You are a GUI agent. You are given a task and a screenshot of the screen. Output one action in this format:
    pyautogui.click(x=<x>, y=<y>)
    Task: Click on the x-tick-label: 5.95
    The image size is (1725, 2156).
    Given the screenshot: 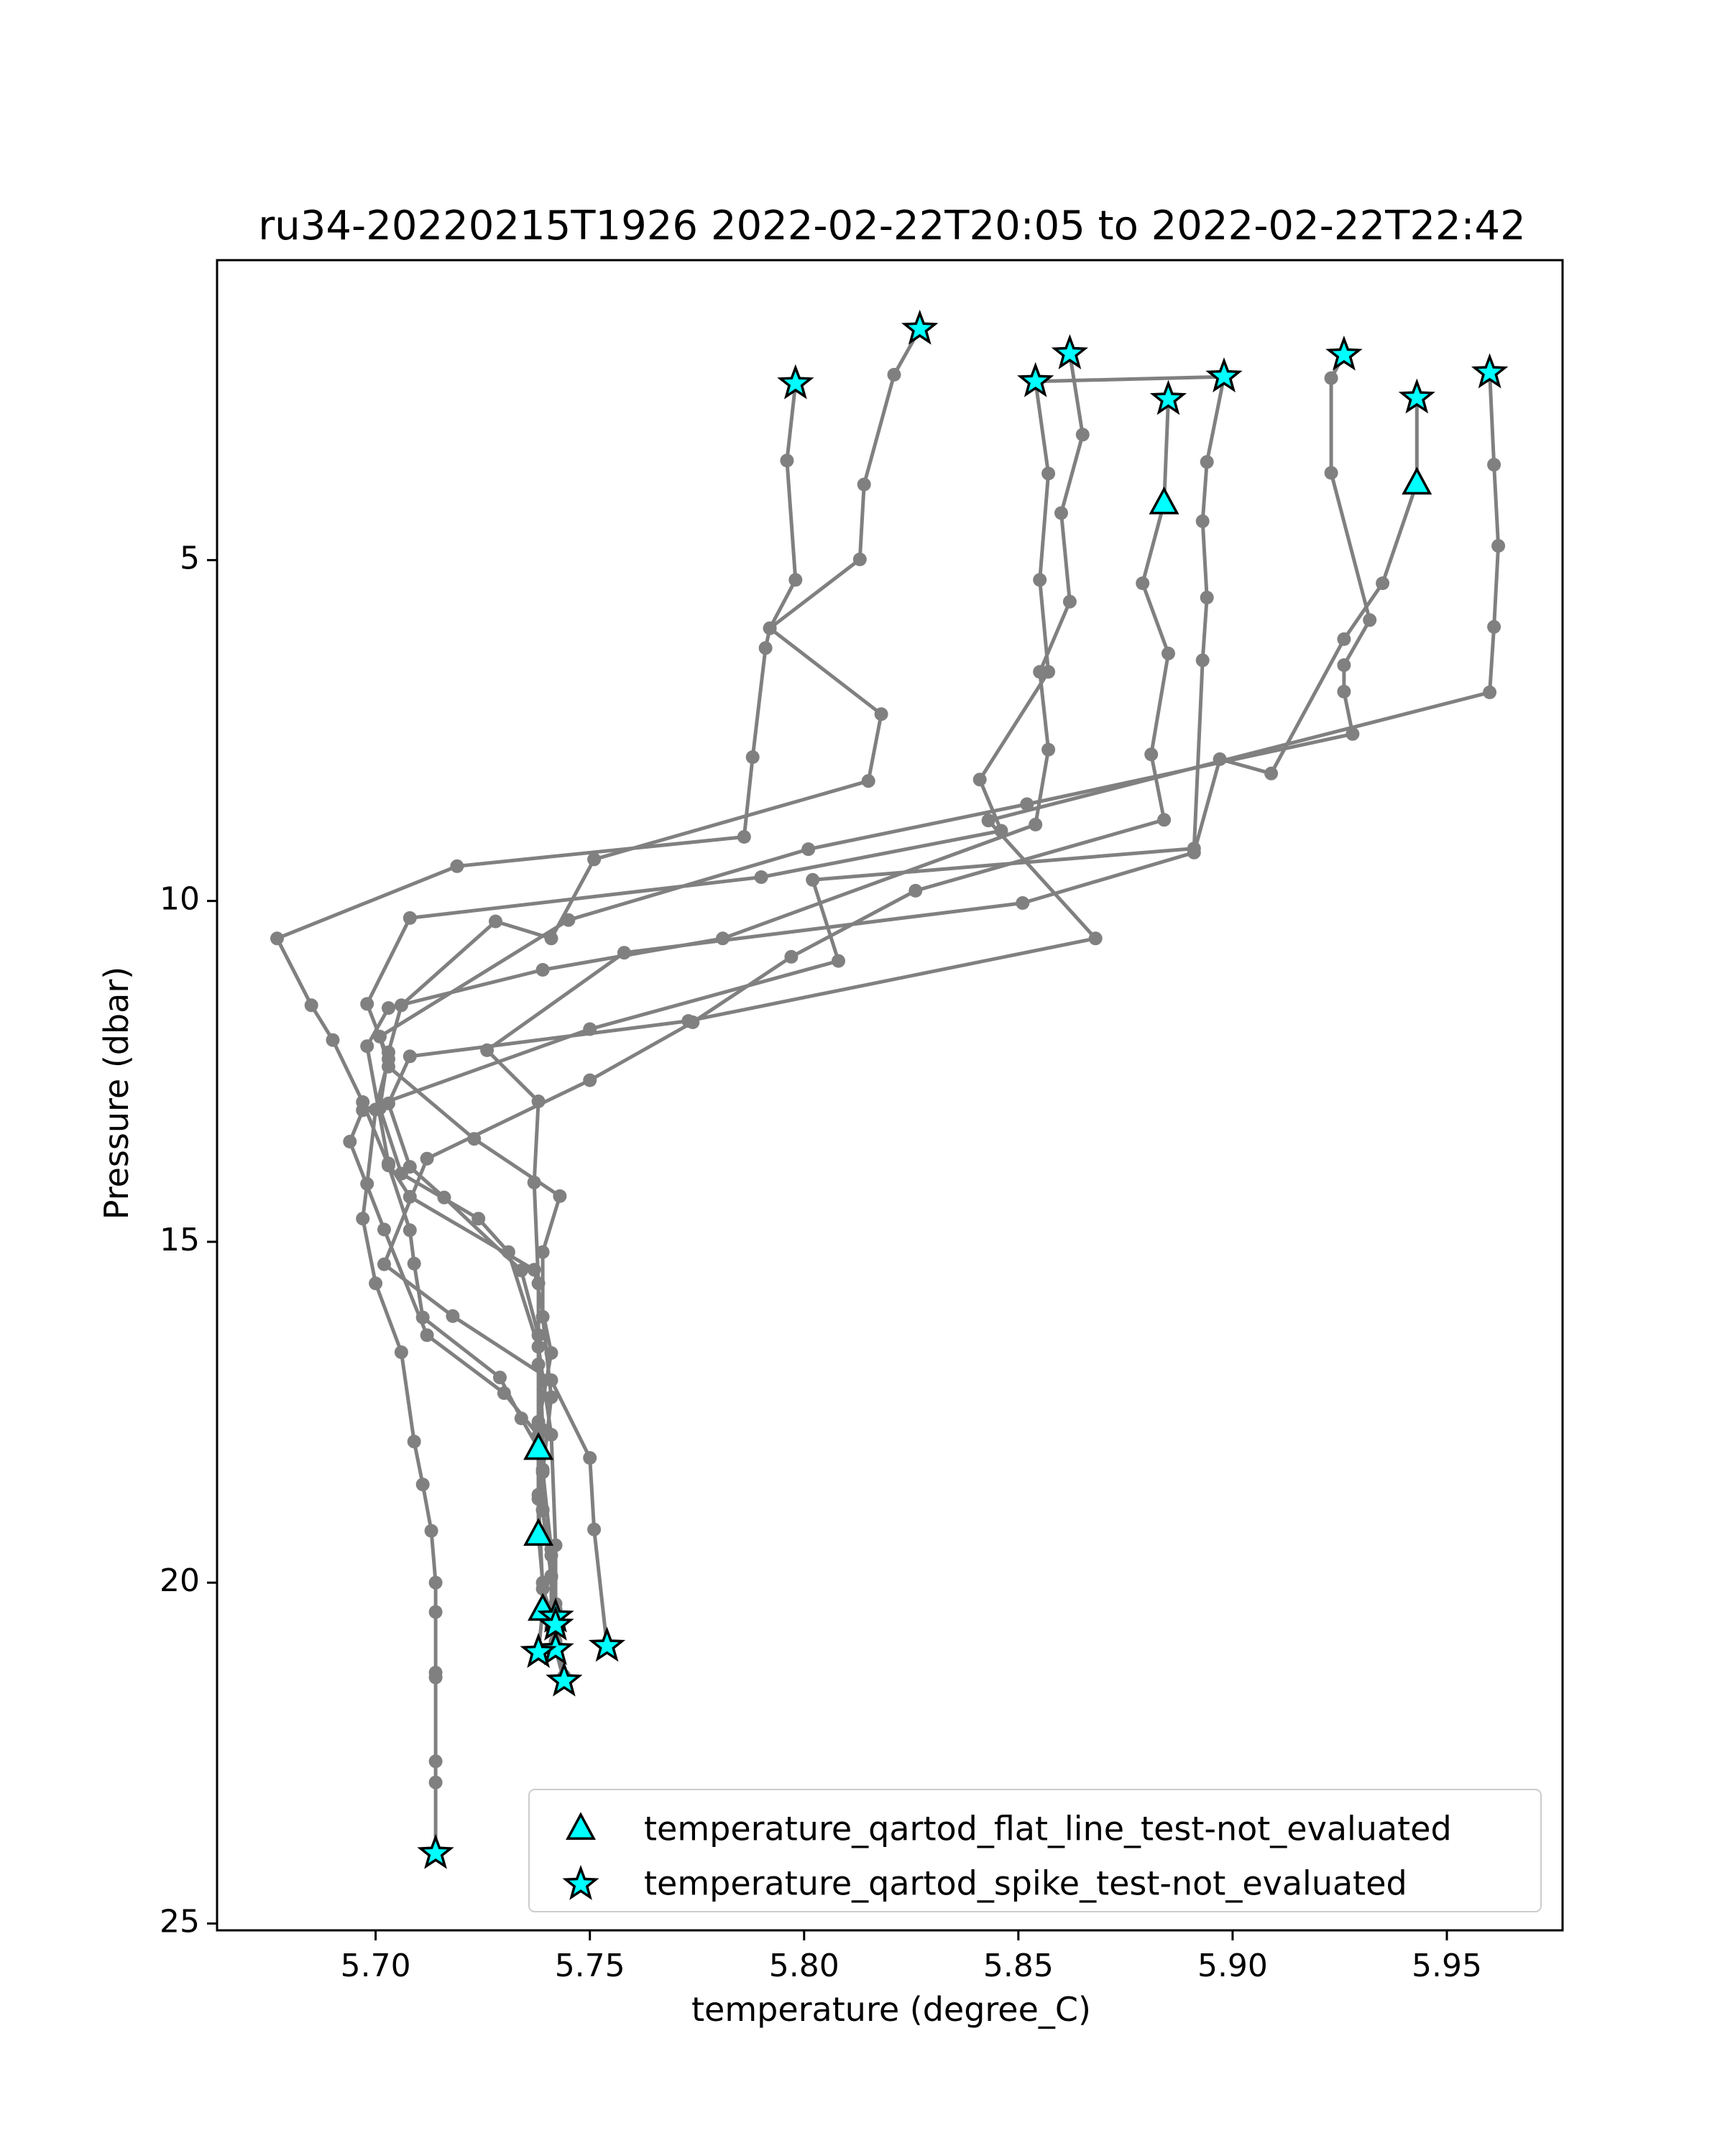 What is the action you would take?
    pyautogui.click(x=1447, y=1966)
    